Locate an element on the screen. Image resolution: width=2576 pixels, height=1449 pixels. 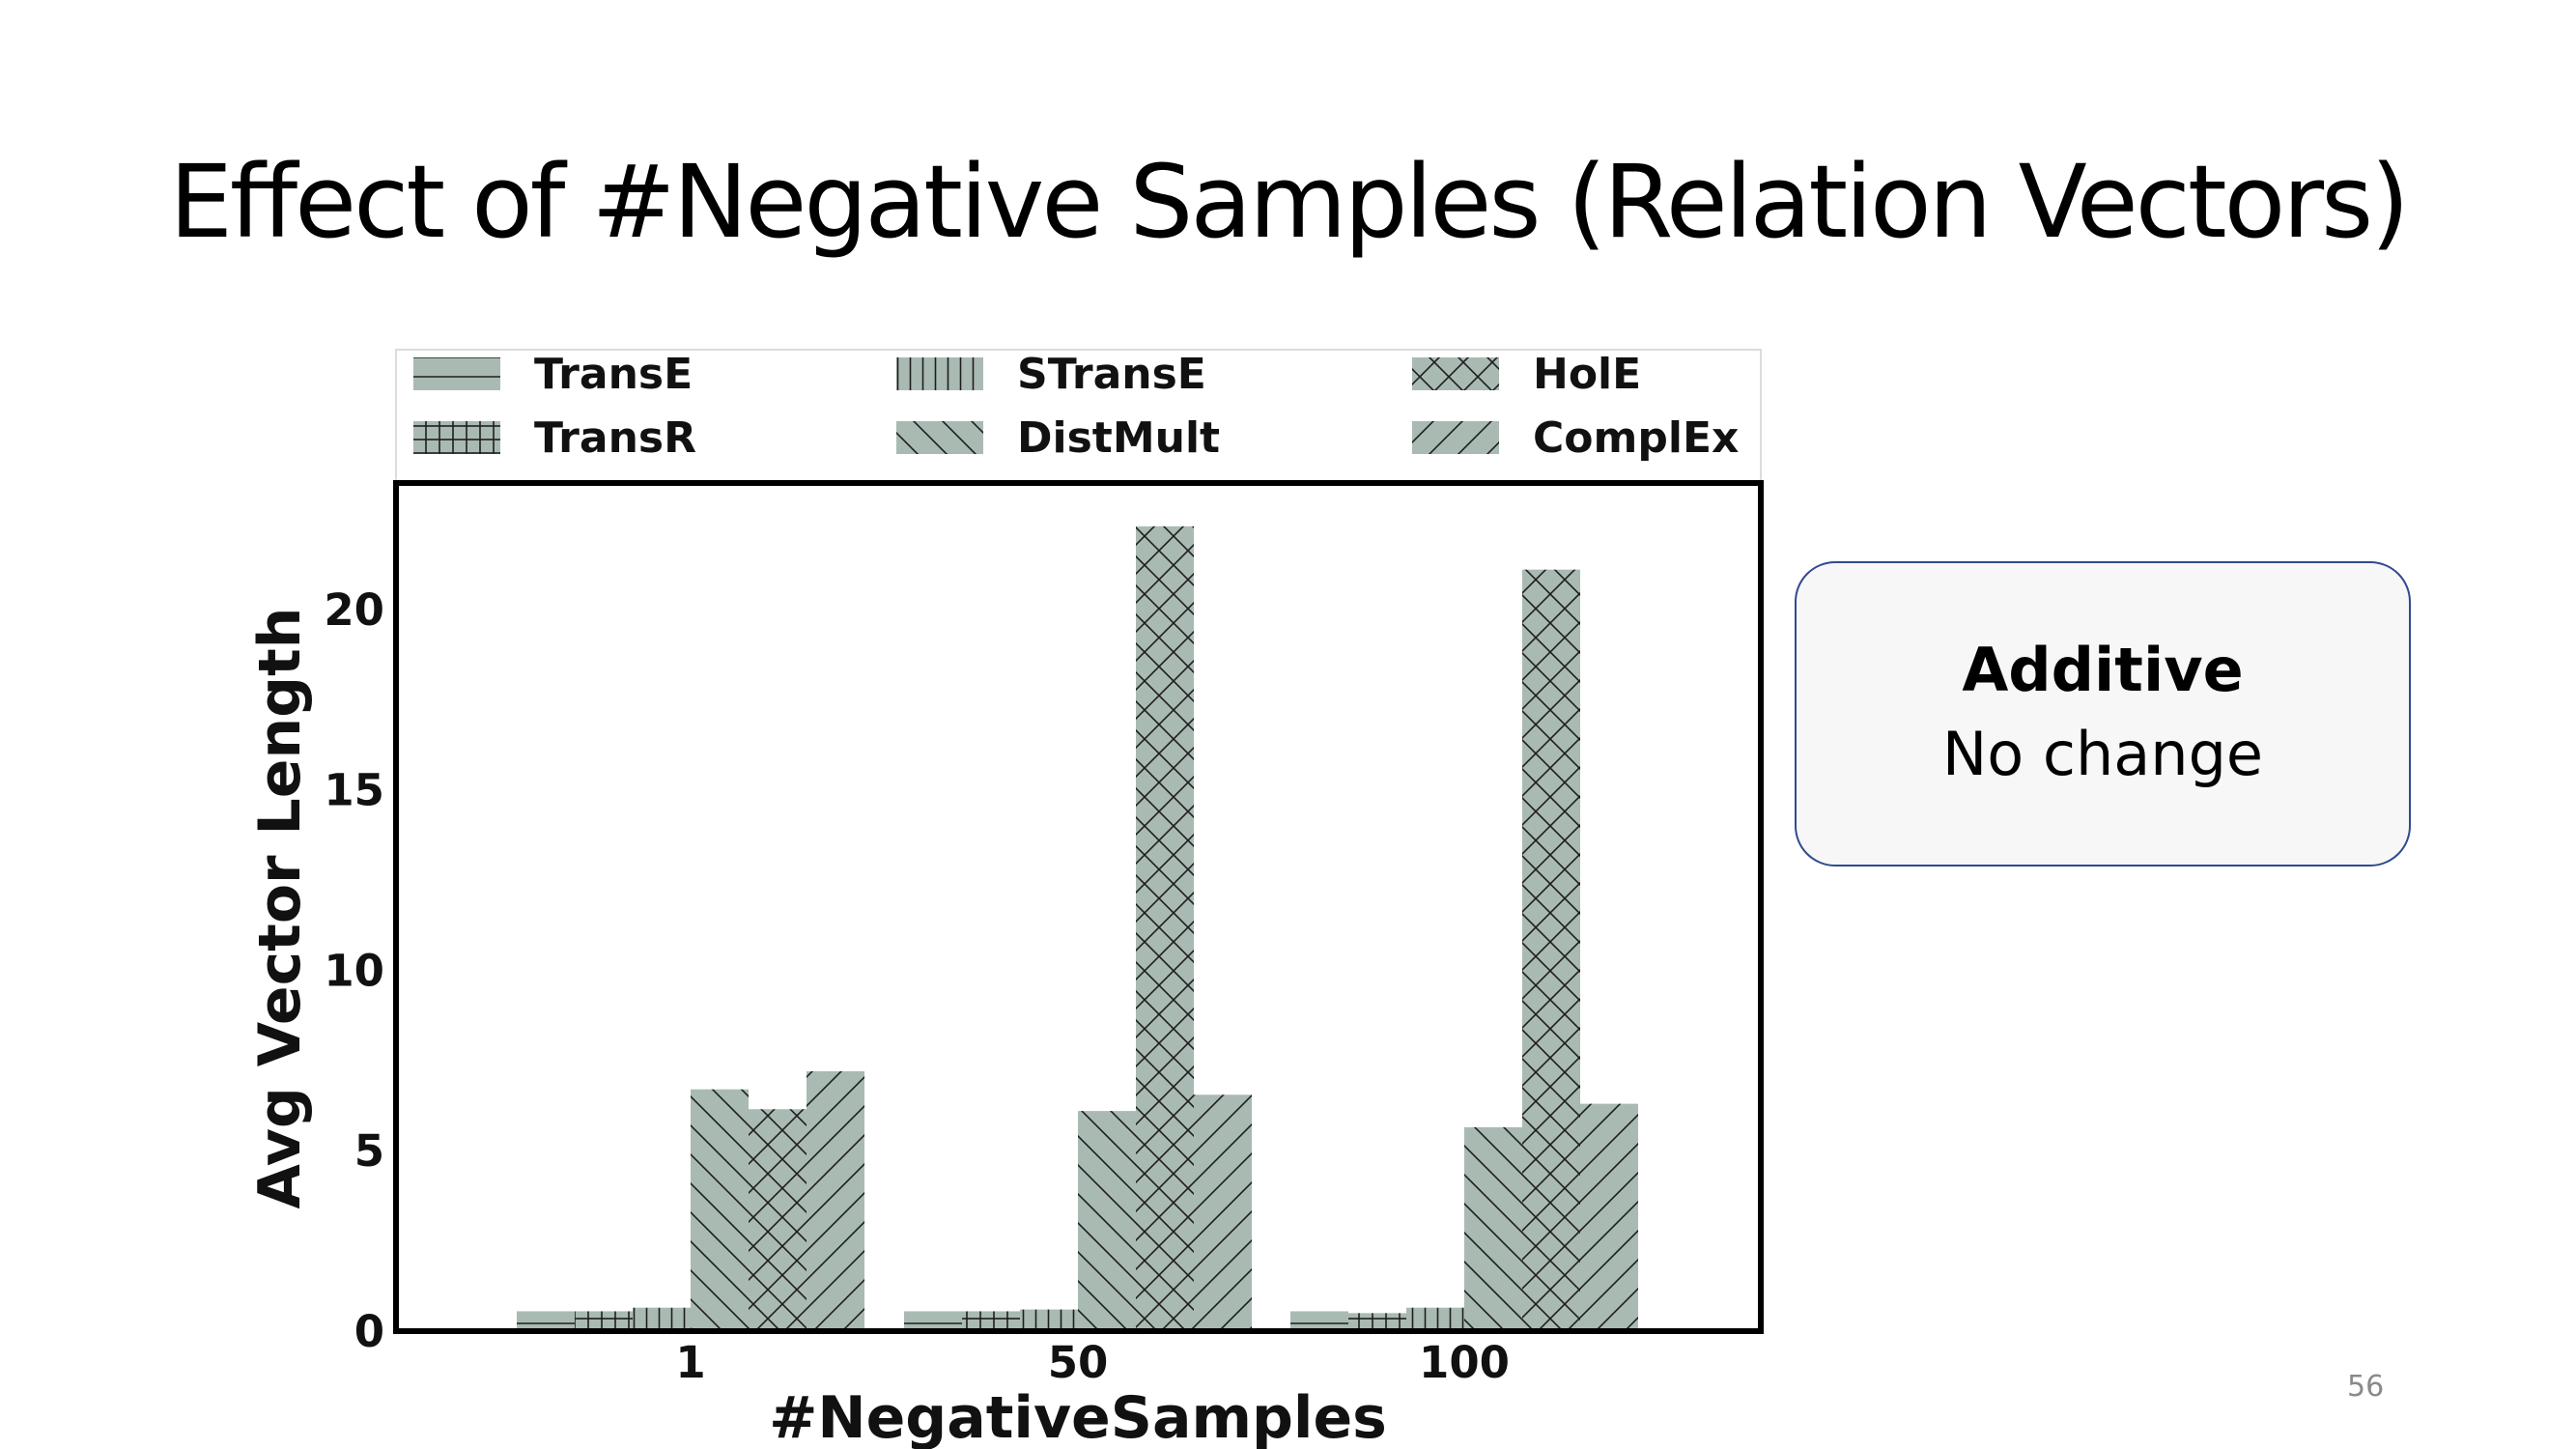
y-tick-label: 0 is located at coordinates (369, 1331).